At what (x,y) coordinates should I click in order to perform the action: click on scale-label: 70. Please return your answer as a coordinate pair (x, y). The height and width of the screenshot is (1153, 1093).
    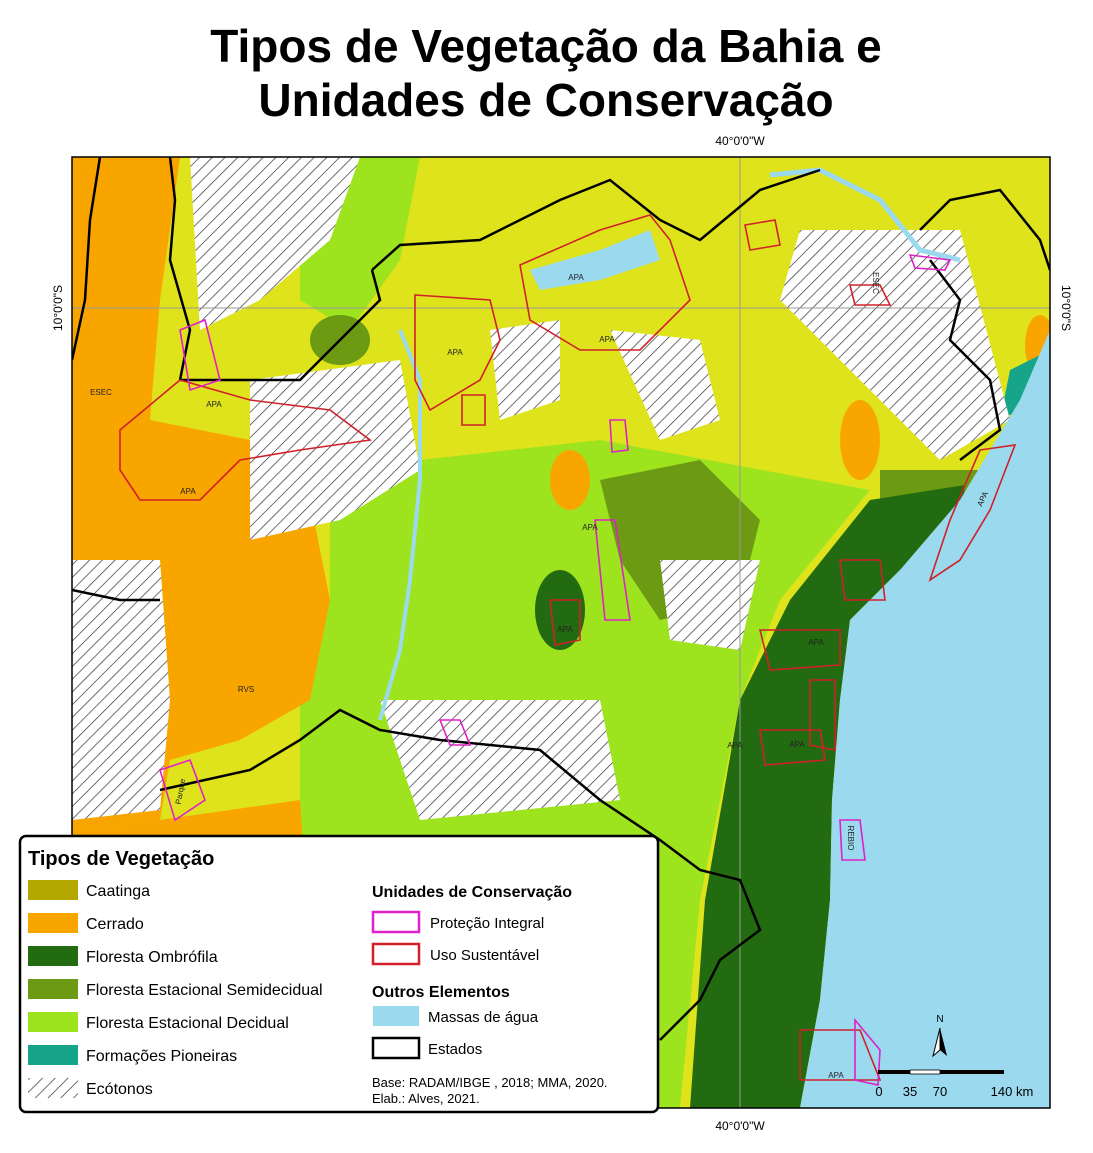
    Looking at the image, I should click on (940, 1091).